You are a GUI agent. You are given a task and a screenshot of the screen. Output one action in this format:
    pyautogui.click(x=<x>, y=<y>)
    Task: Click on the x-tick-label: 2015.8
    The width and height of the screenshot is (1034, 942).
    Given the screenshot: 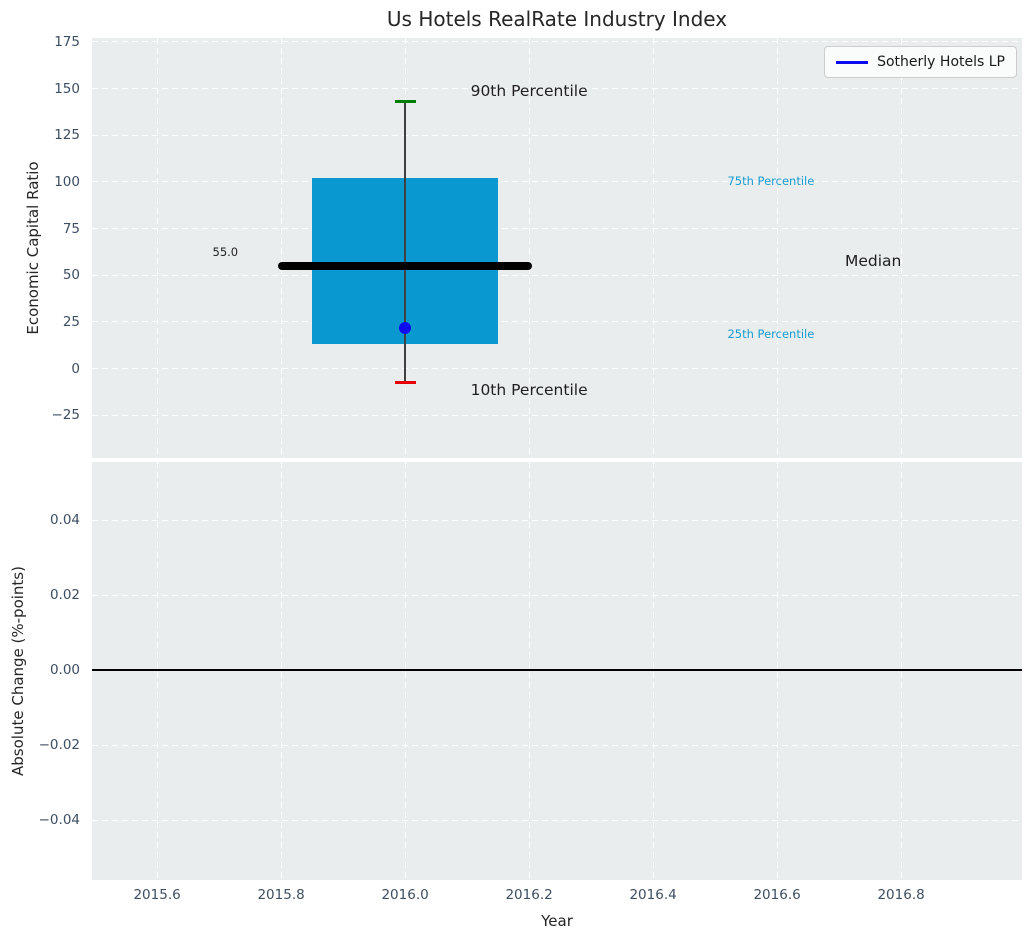 What is the action you would take?
    pyautogui.click(x=281, y=895)
    